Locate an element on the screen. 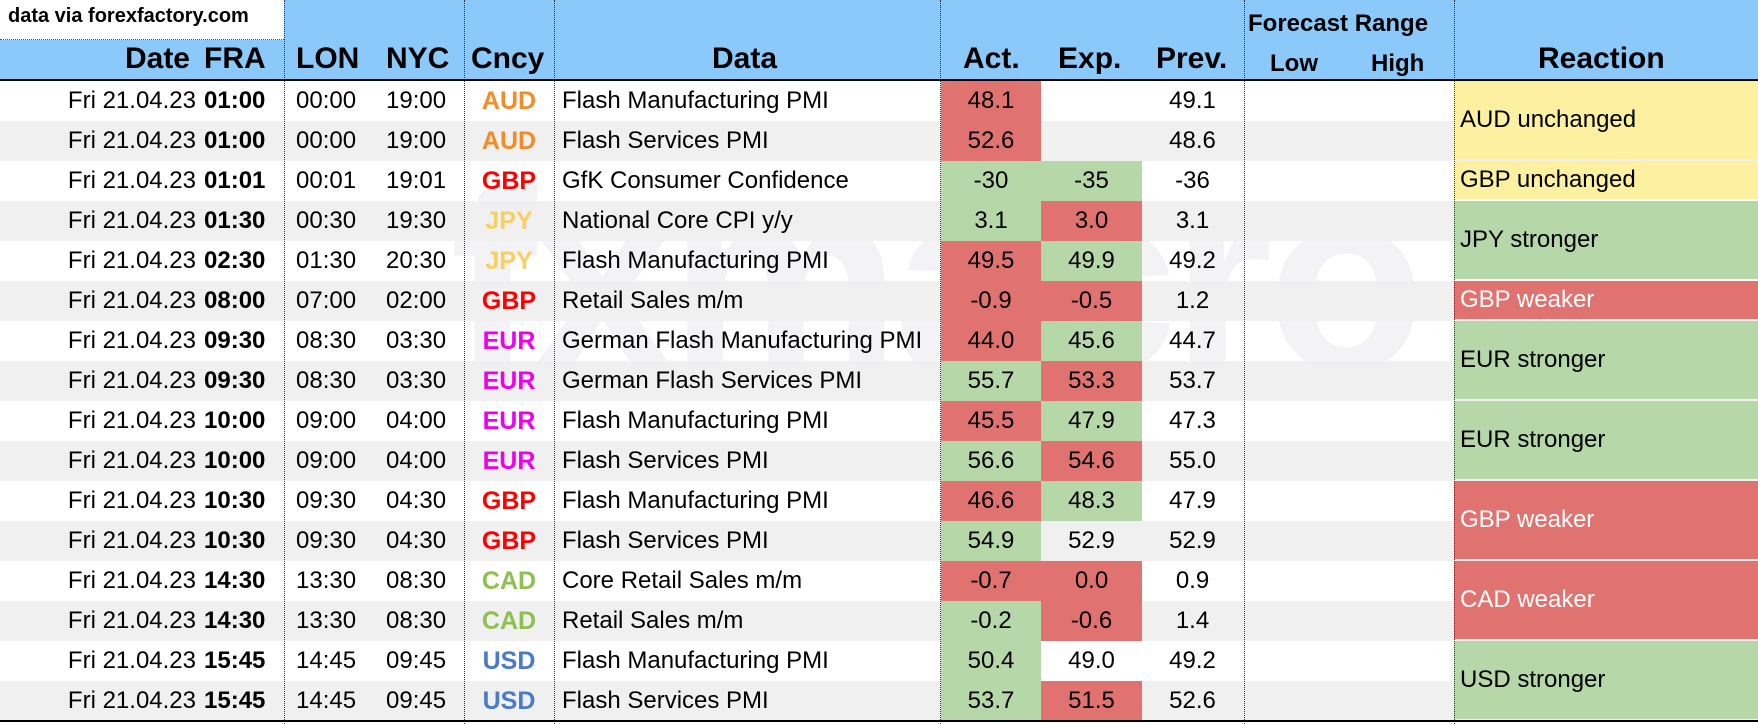 This screenshot has height=724, width=1758. reaction-cell: GBP unchanged is located at coordinates (1606, 180).